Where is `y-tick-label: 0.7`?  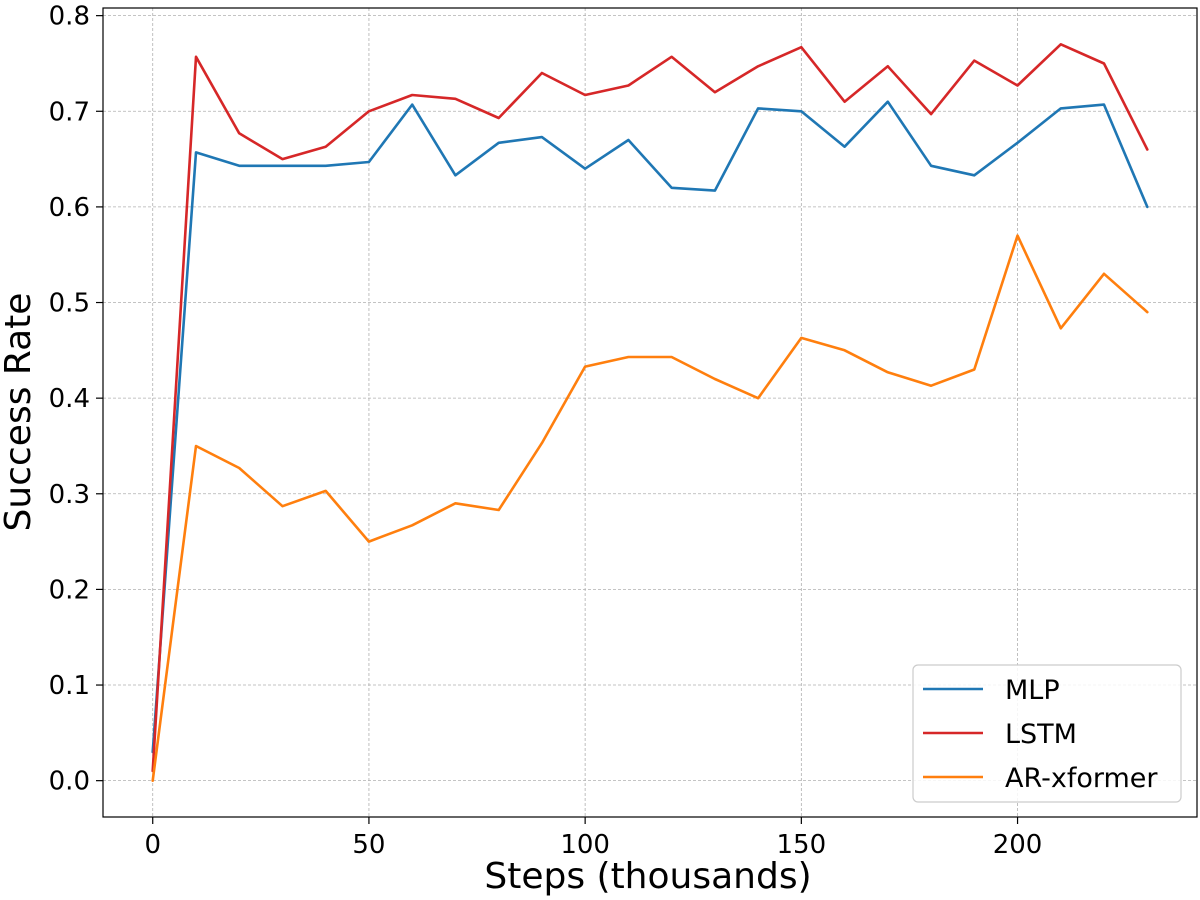
y-tick-label: 0.7 is located at coordinates (69, 112).